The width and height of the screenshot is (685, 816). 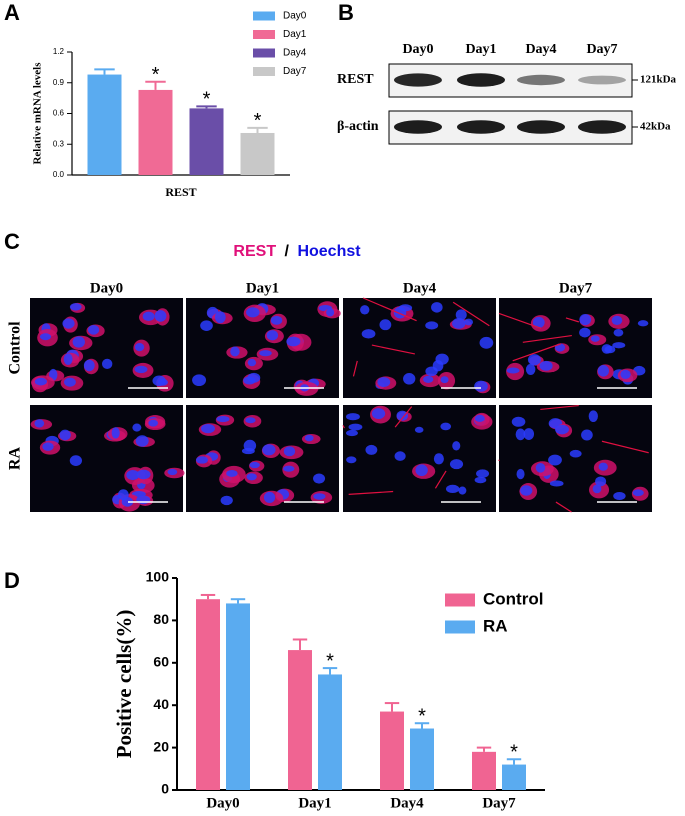 I want to click on legend-label: Day0, so click(x=295, y=16).